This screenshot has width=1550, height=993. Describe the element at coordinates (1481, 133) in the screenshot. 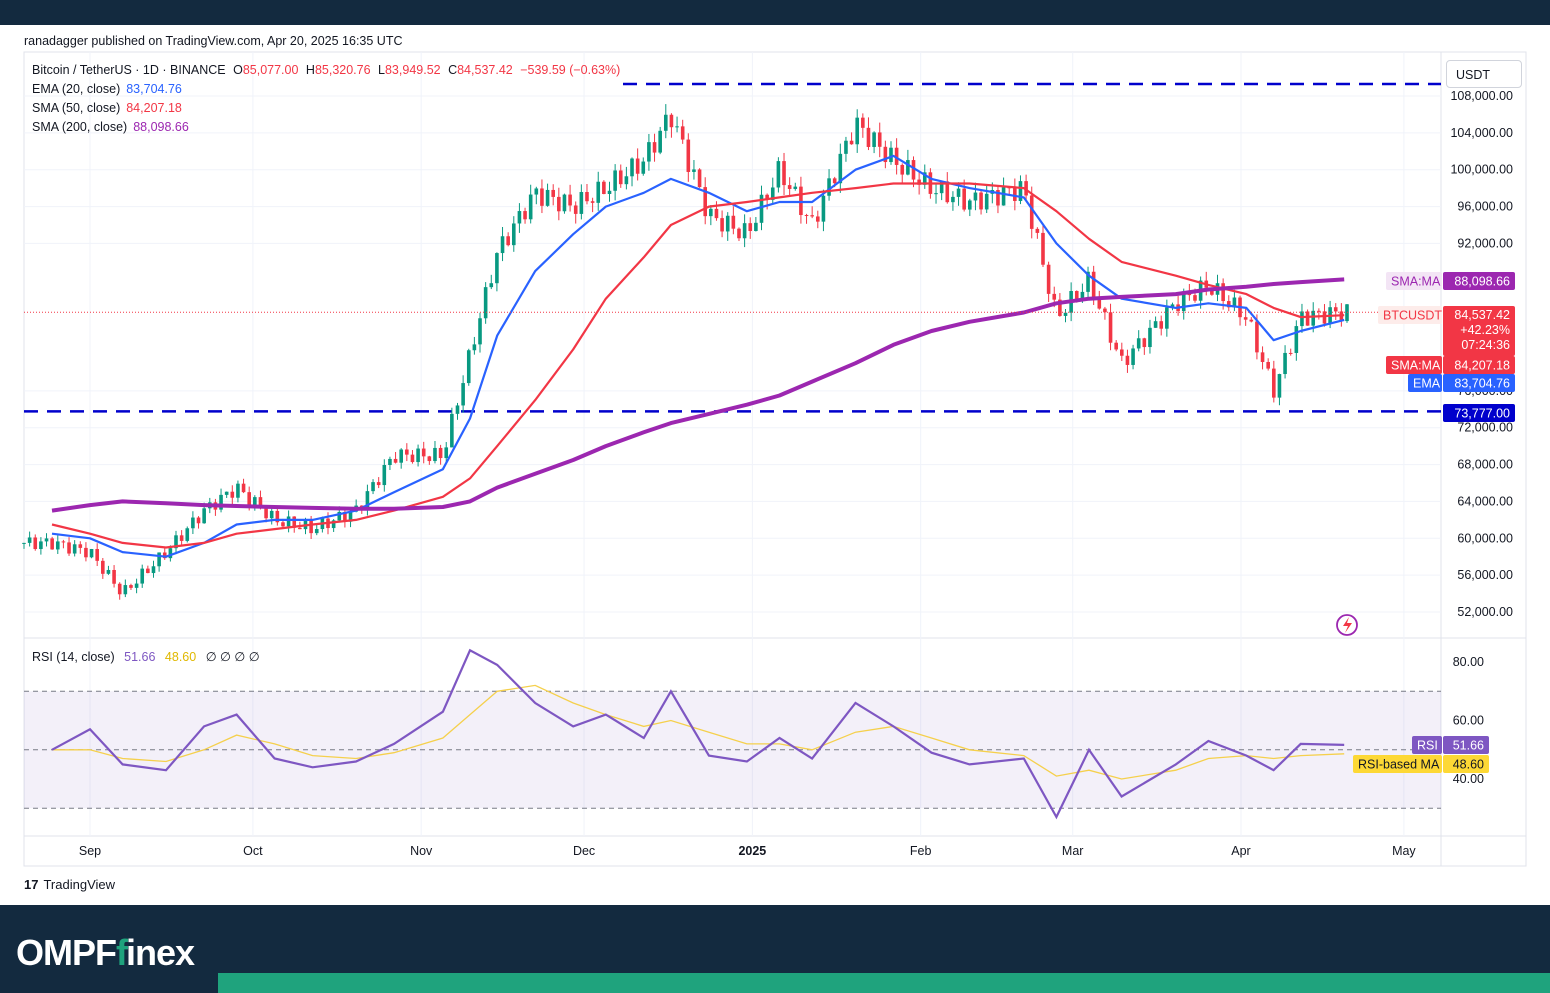

I see `price-tick-label: 104,000.00` at that location.